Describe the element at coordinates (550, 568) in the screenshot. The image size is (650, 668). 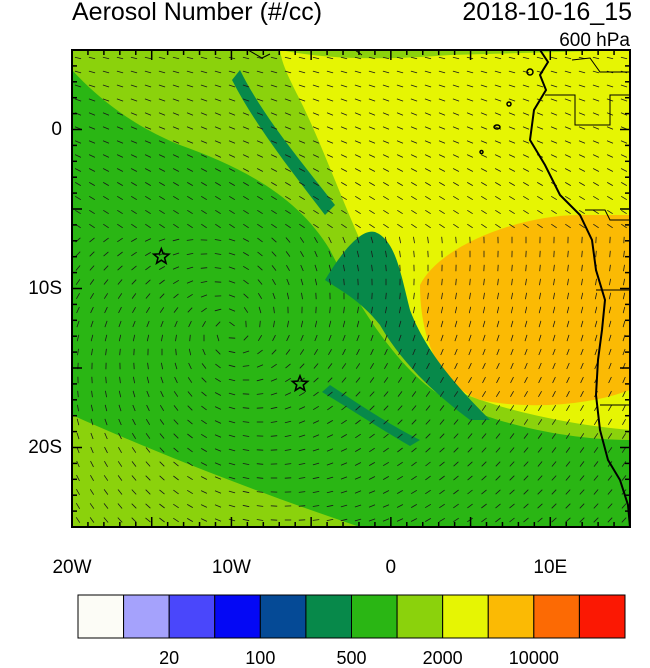
I see `x-tick-label: 10E` at that location.